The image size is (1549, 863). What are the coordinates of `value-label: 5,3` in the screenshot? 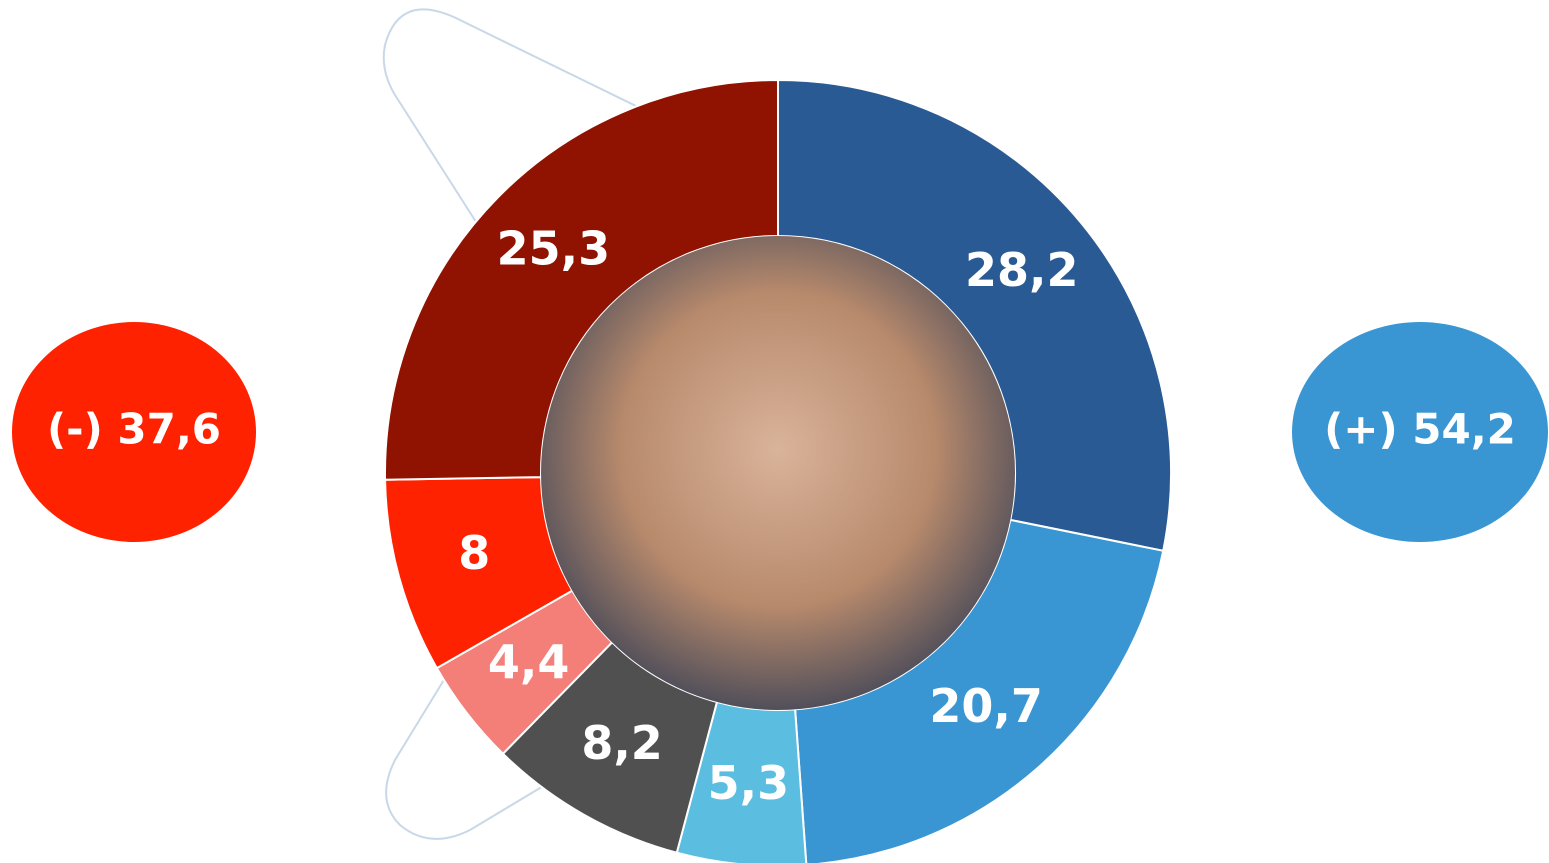 It's located at (749, 783).